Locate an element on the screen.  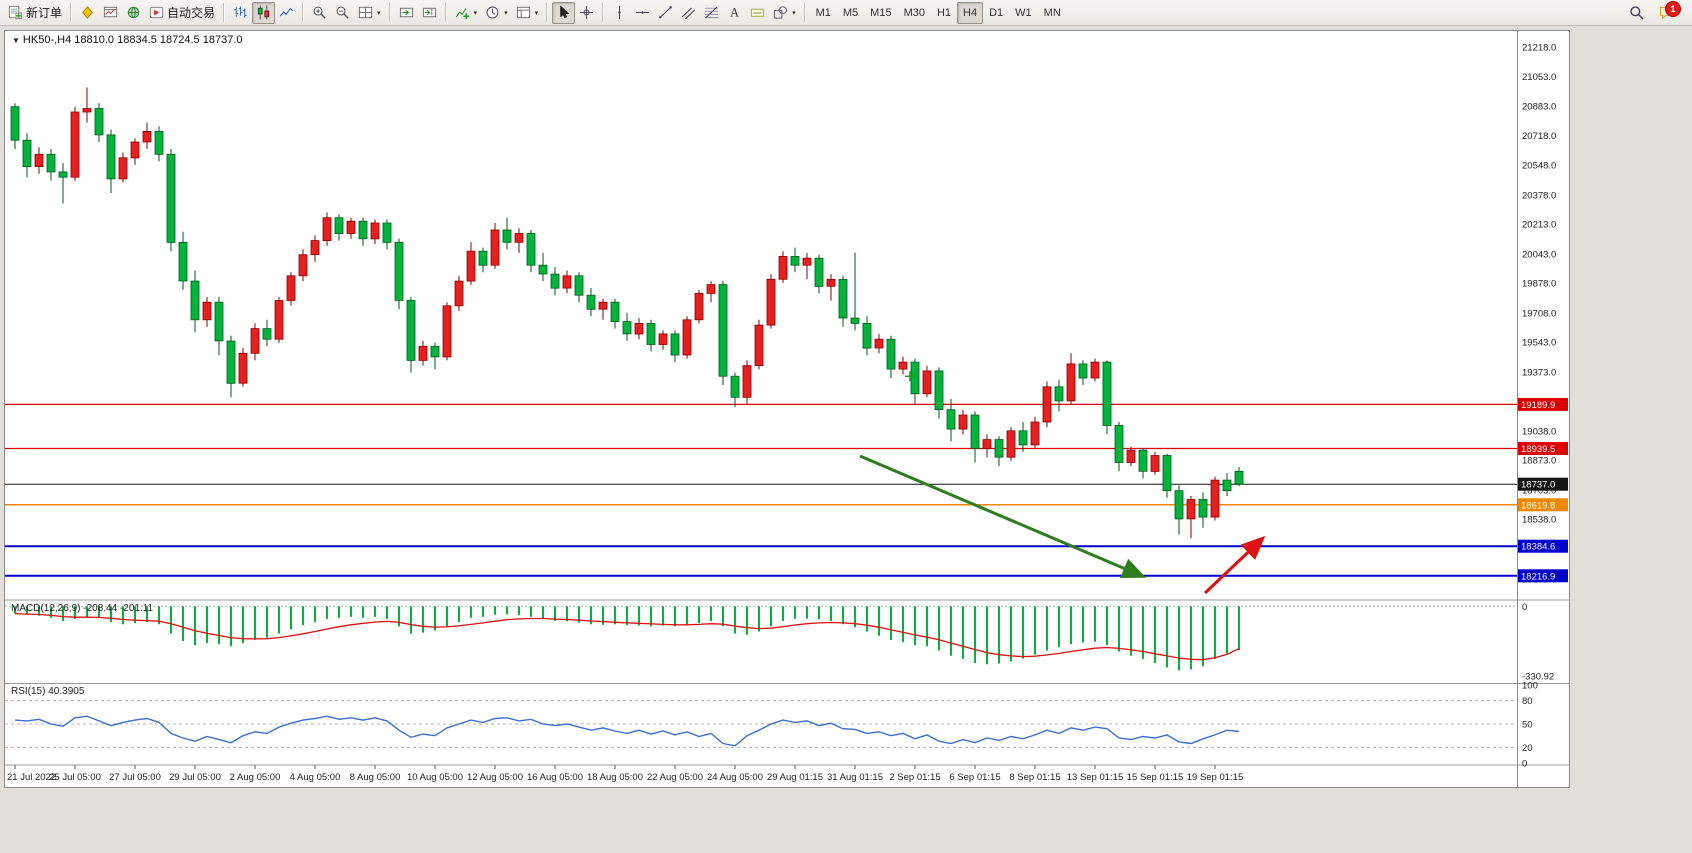
date-tick-label: 27 Jul 05:00 is located at coordinates (135, 777).